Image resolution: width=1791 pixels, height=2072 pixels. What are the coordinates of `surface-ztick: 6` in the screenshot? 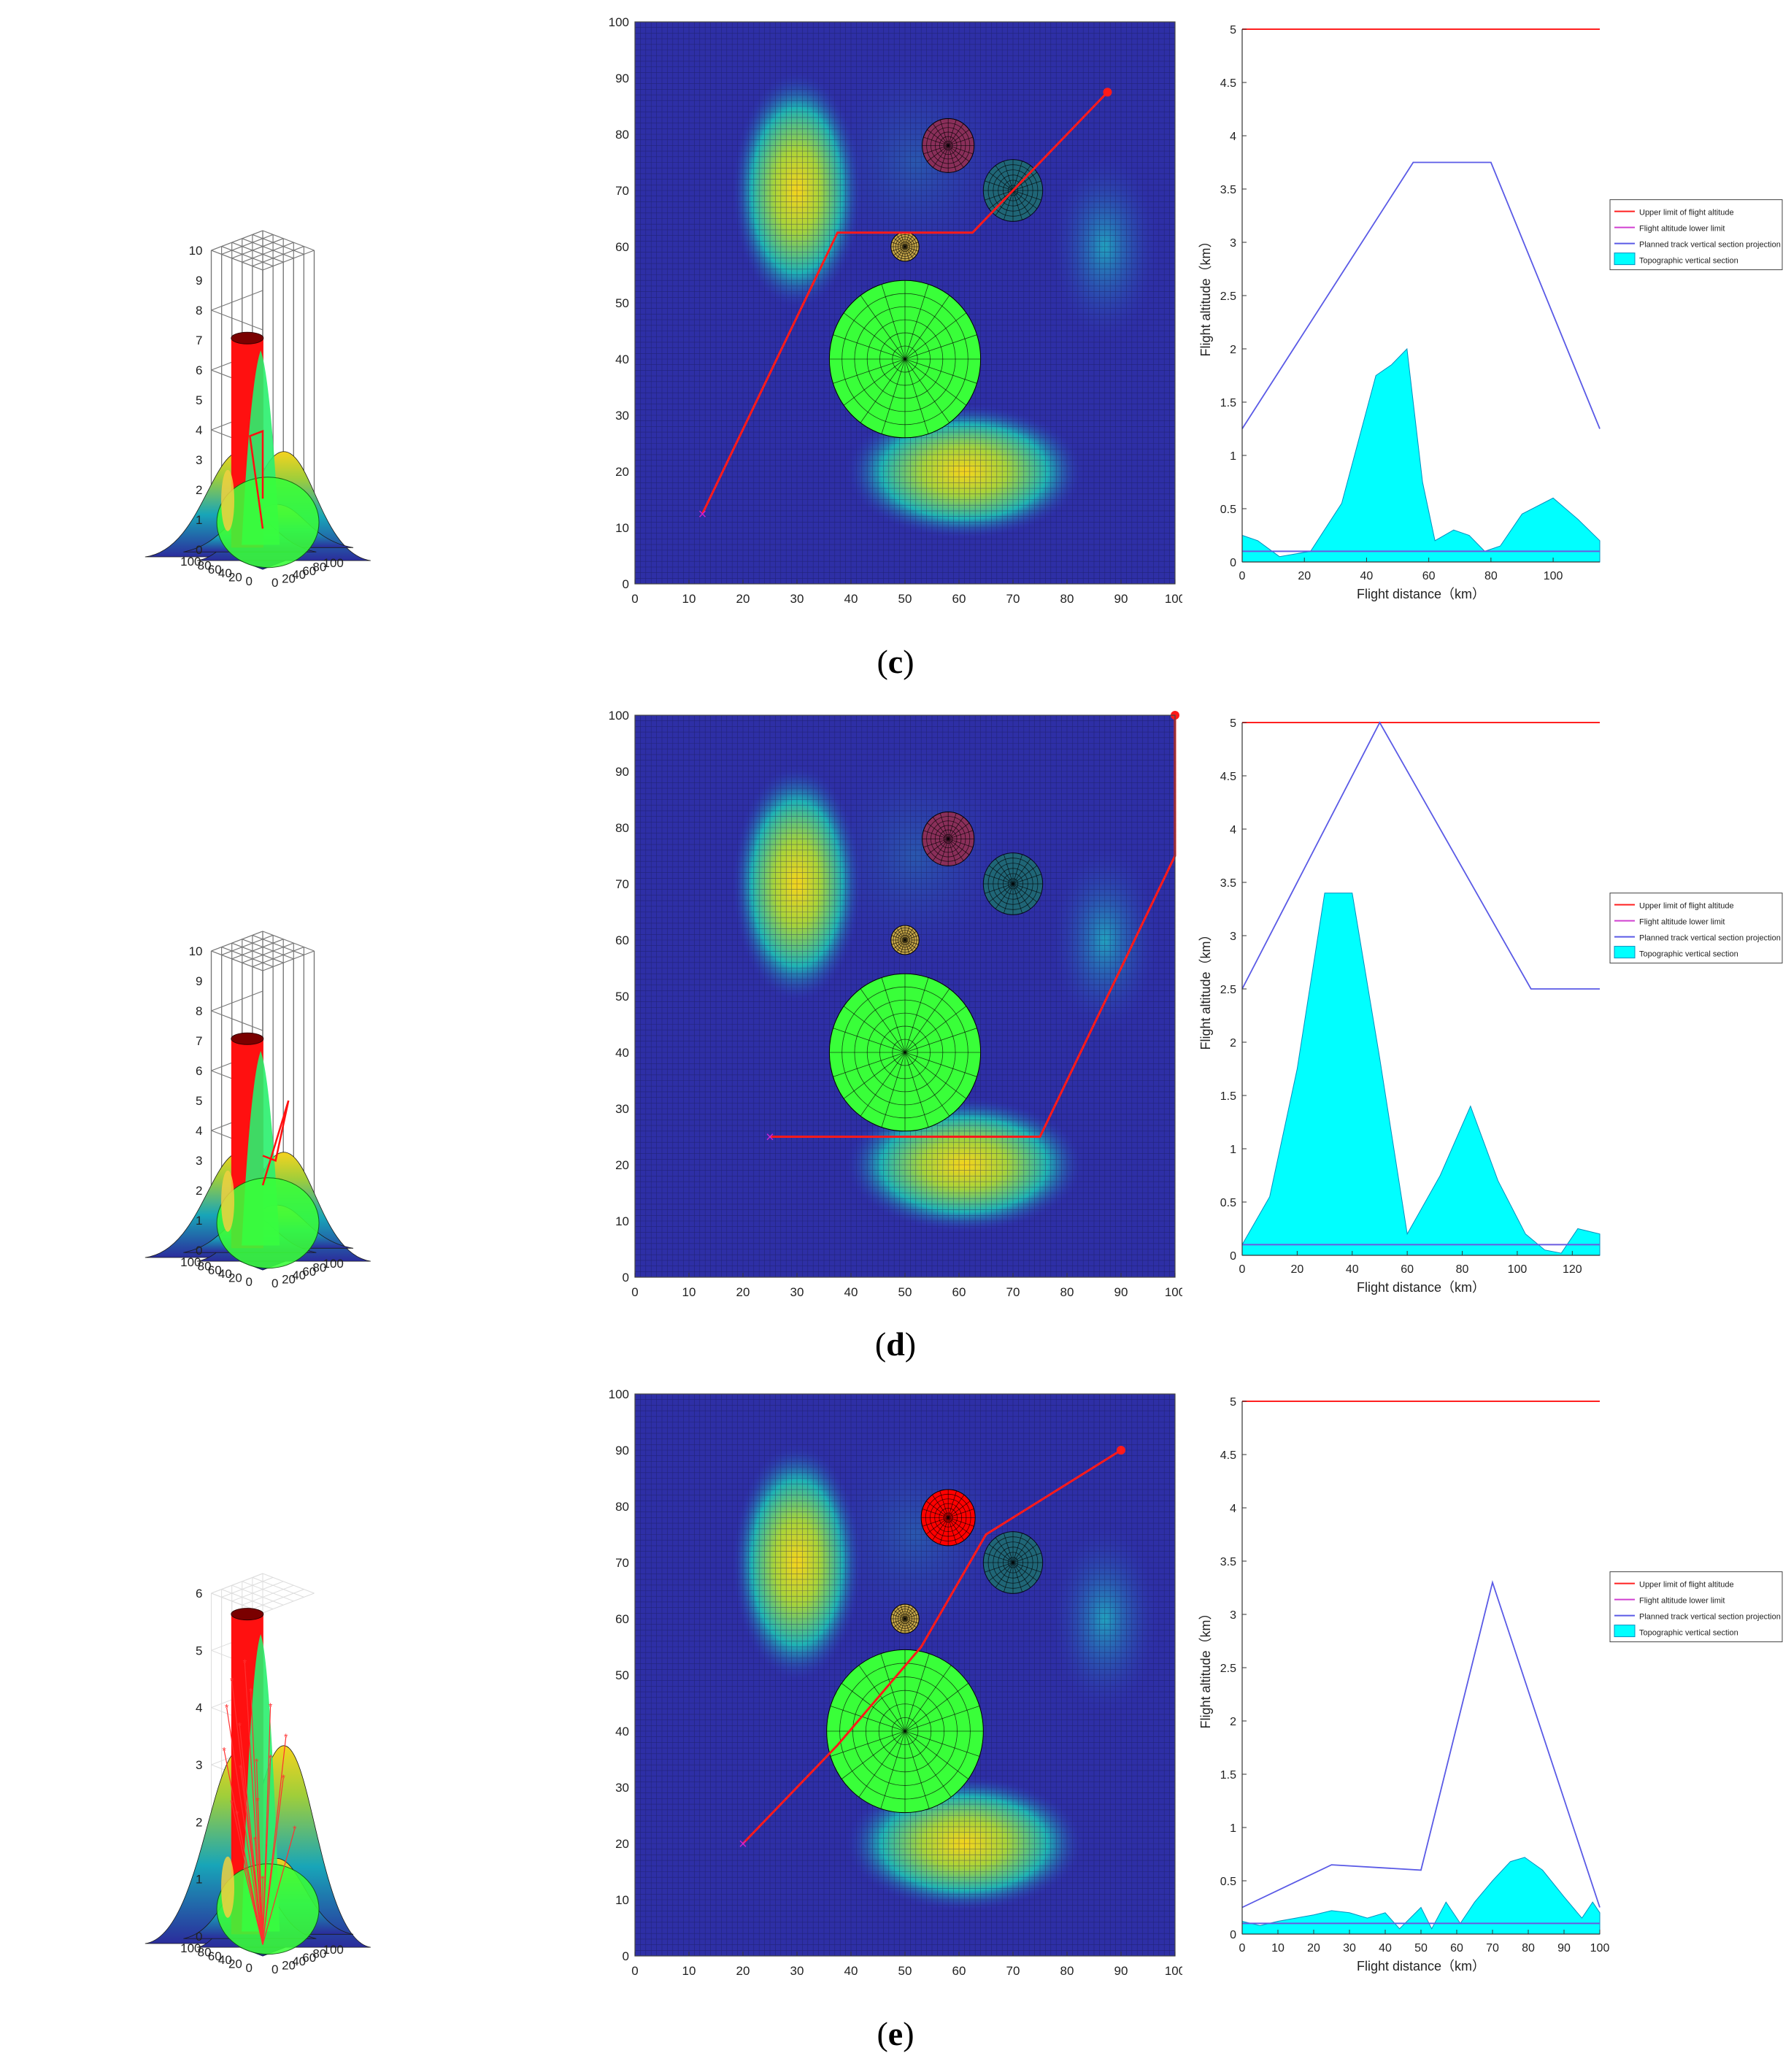 It's located at (199, 1071).